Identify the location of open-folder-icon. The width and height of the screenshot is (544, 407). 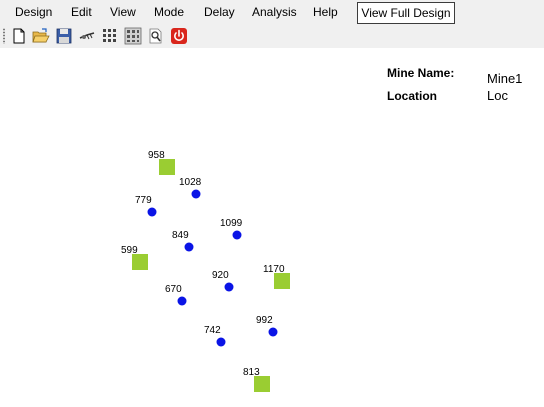
(41, 36).